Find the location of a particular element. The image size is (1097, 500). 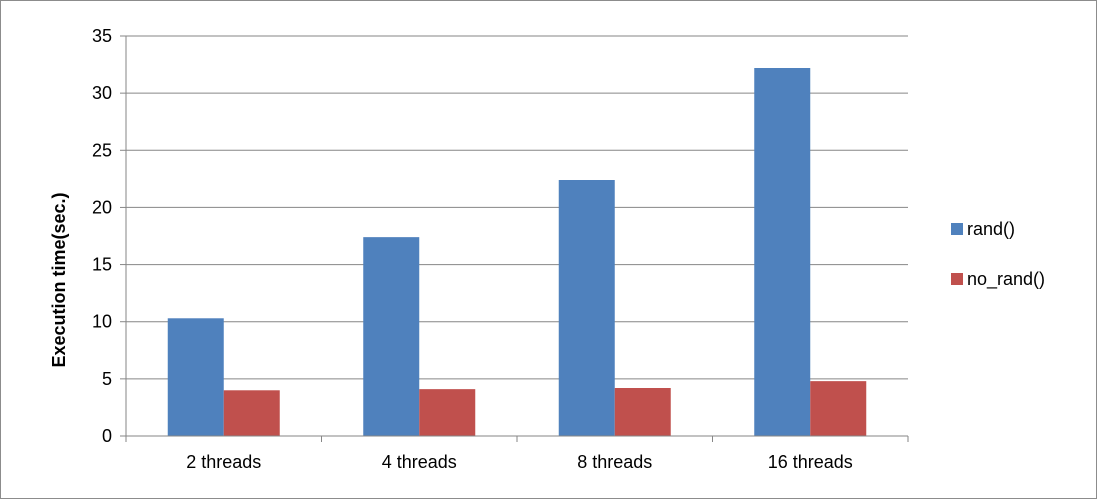

y-tick-label: 5 is located at coordinates (107, 379).